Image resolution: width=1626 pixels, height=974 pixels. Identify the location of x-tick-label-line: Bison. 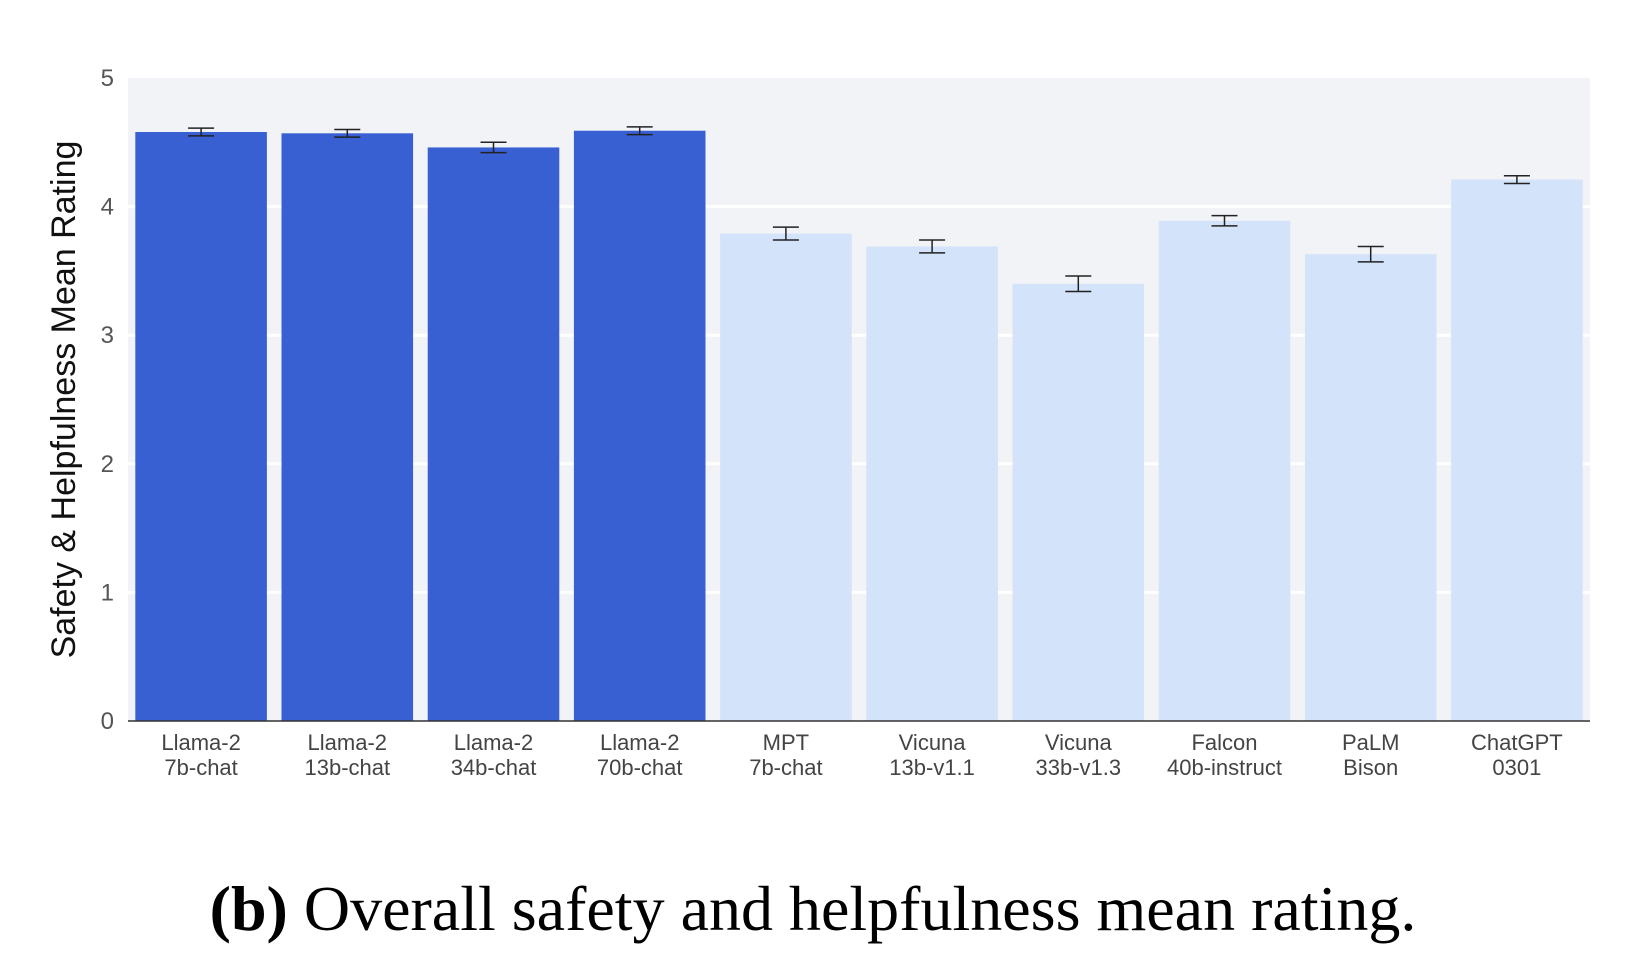
(1370, 767).